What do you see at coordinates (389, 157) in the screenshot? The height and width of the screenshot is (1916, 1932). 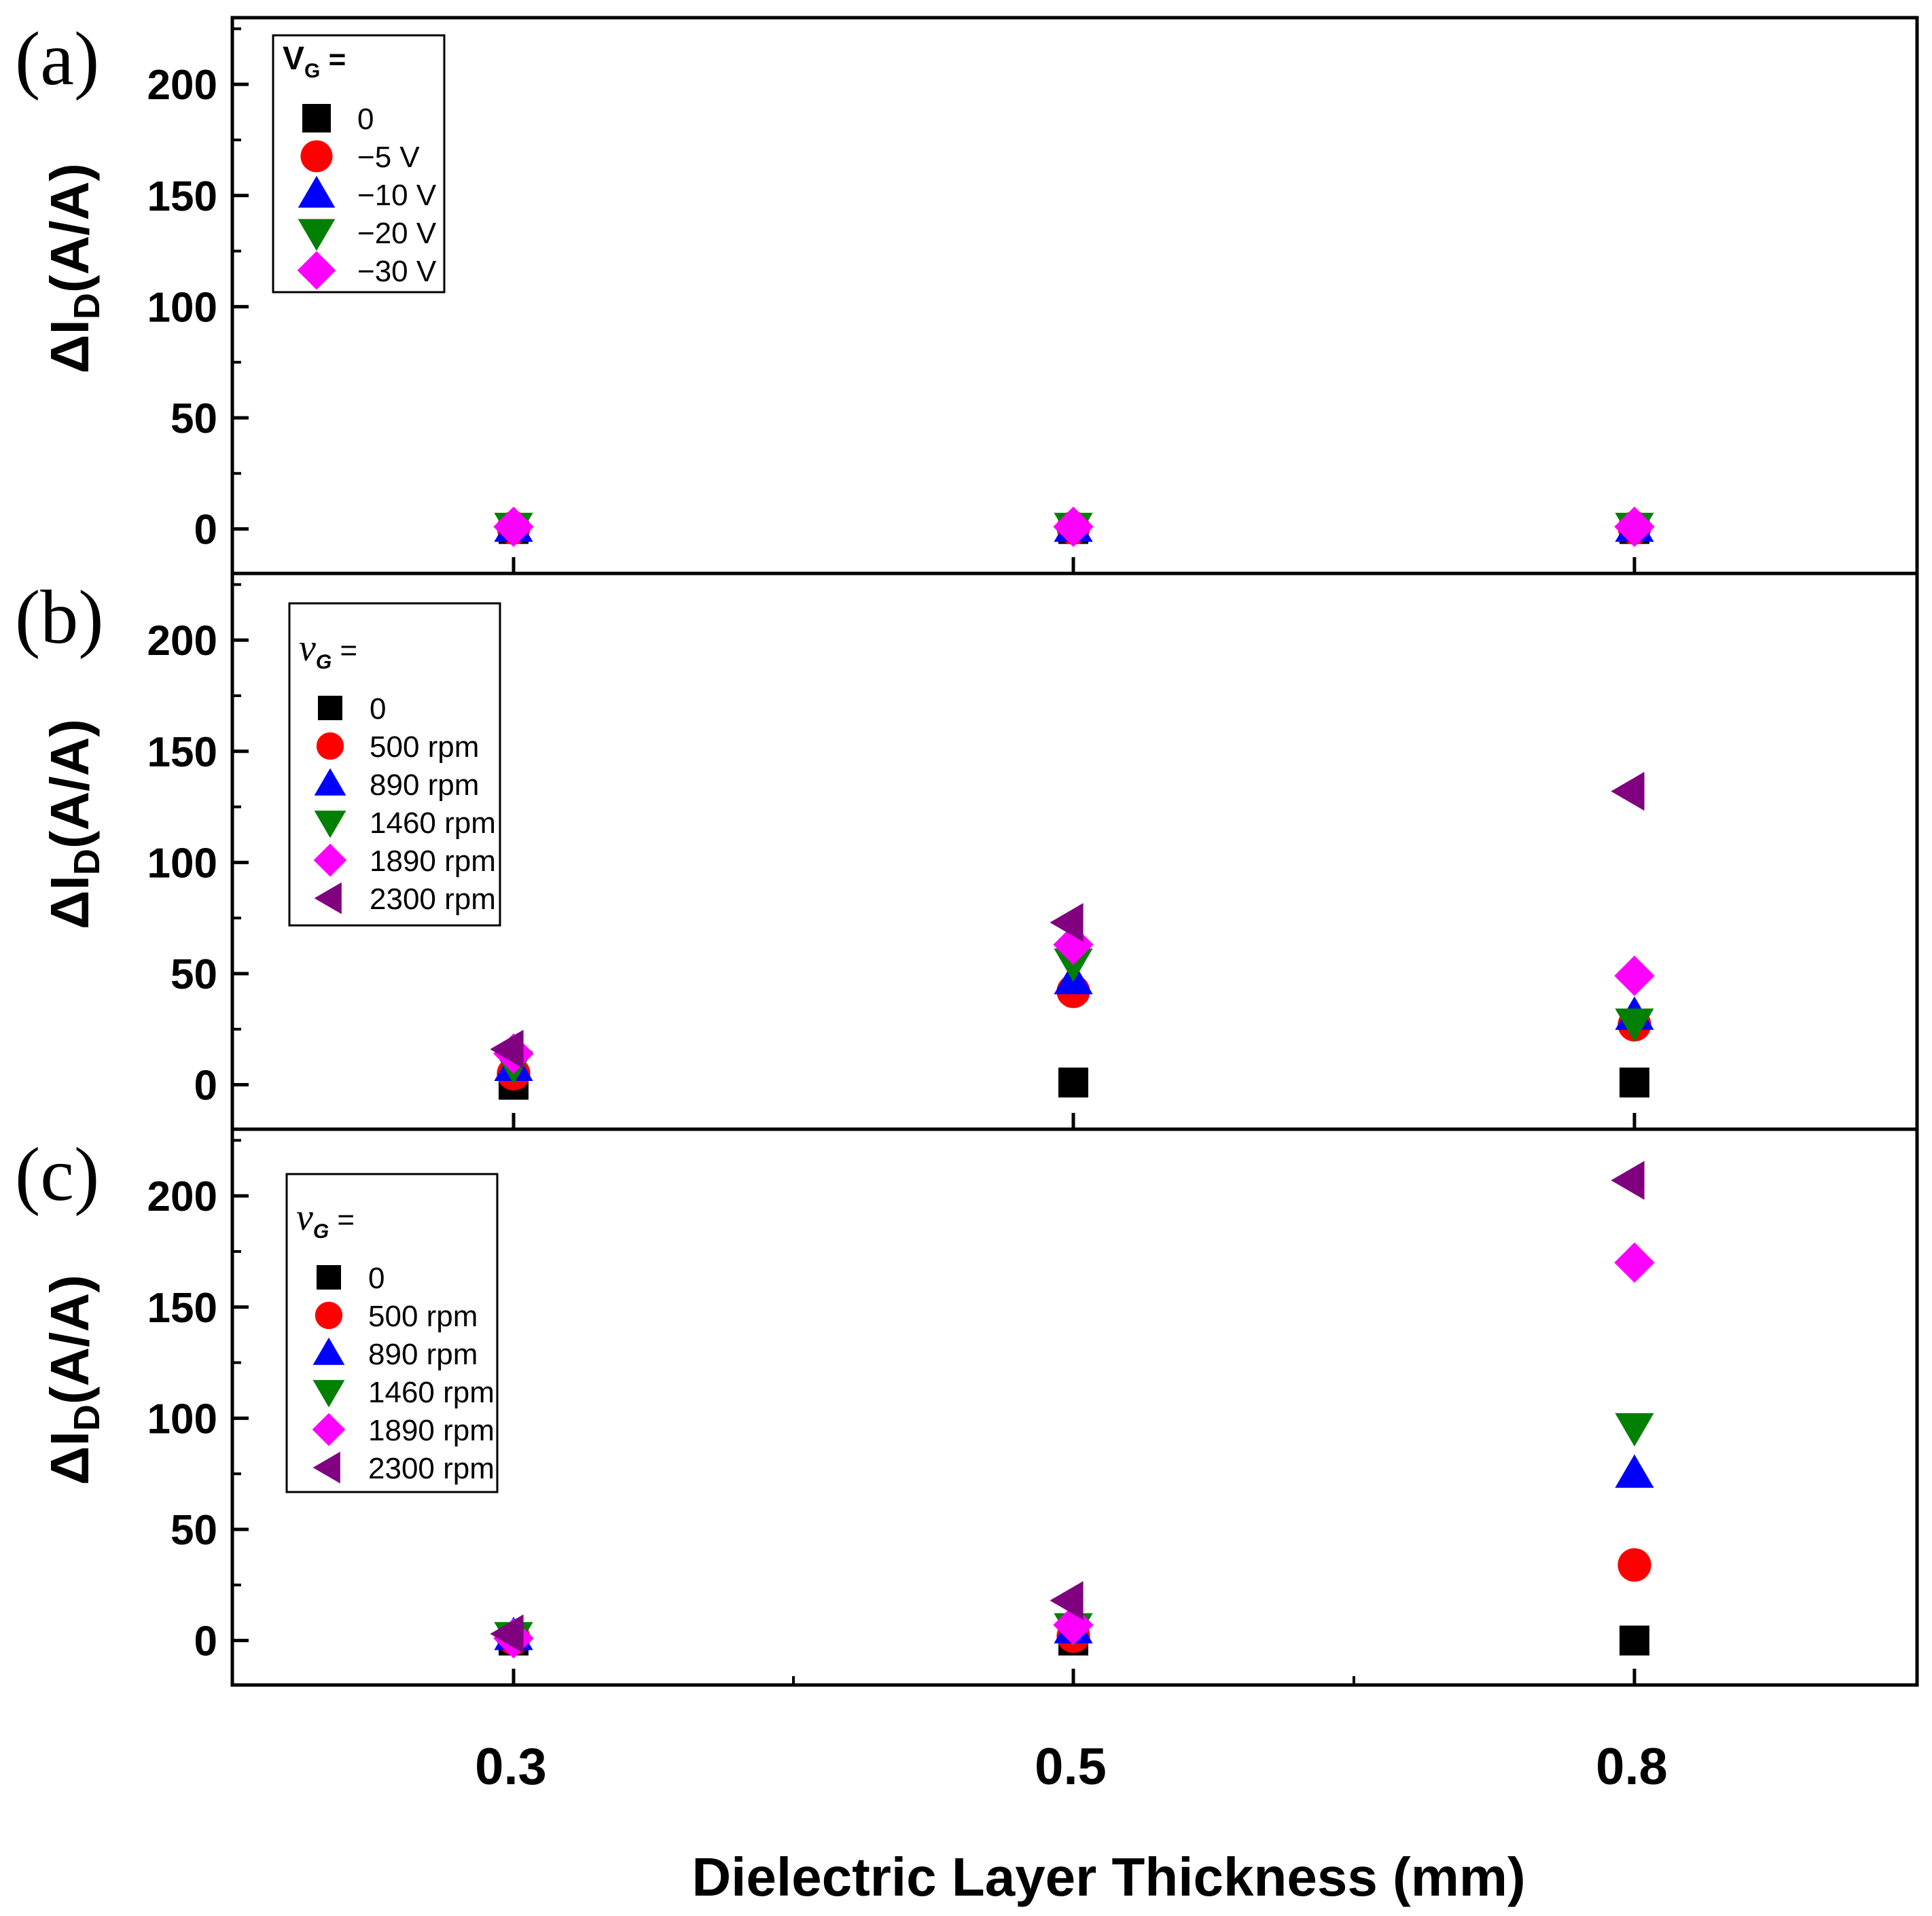 I see `legend-entry-label: −5 V` at bounding box center [389, 157].